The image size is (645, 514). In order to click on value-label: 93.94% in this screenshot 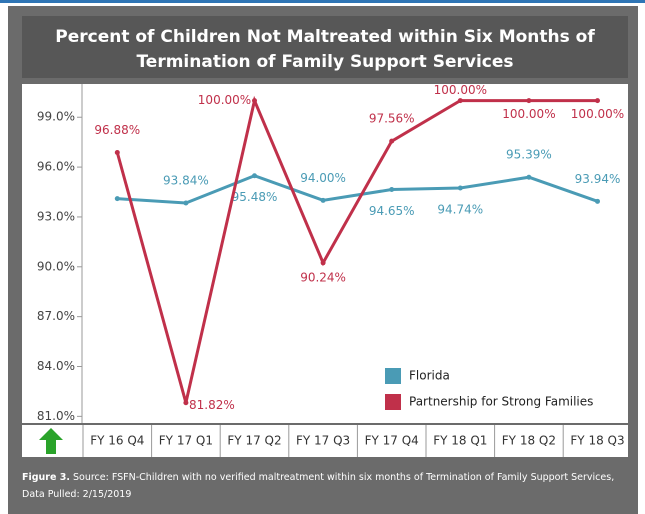, I will do `click(598, 179)`.